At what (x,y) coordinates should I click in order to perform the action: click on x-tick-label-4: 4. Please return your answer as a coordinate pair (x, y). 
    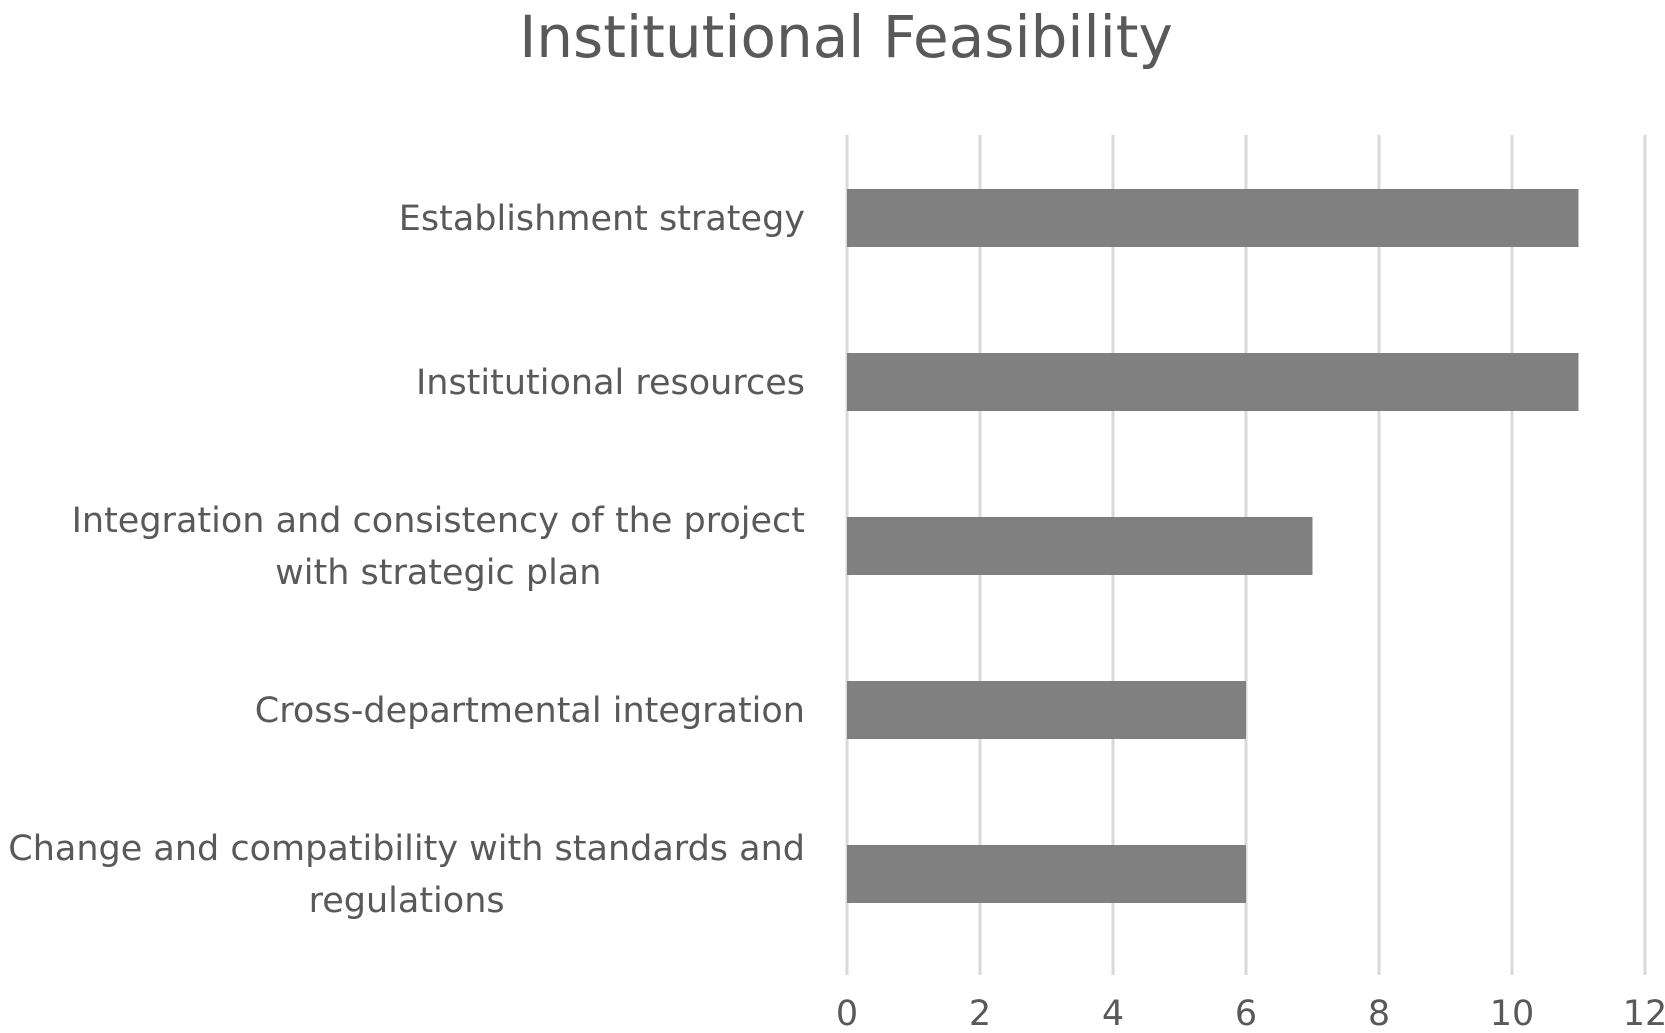
    Looking at the image, I should click on (1113, 1013).